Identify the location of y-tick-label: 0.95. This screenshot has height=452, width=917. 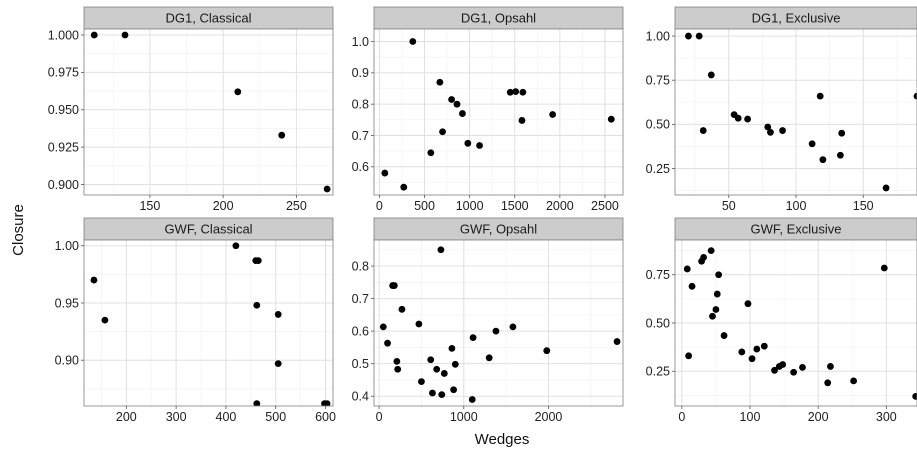
(67, 303).